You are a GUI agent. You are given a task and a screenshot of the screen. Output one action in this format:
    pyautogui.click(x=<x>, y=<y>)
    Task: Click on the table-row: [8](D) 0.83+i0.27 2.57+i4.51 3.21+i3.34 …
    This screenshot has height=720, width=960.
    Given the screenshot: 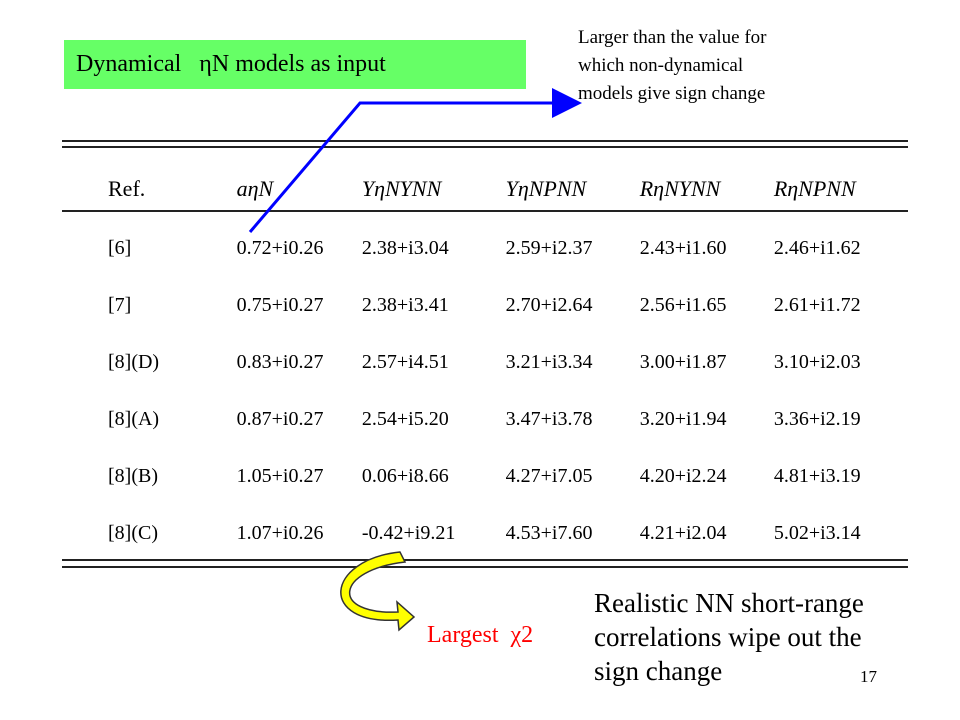 What is the action you would take?
    pyautogui.click(x=488, y=362)
    